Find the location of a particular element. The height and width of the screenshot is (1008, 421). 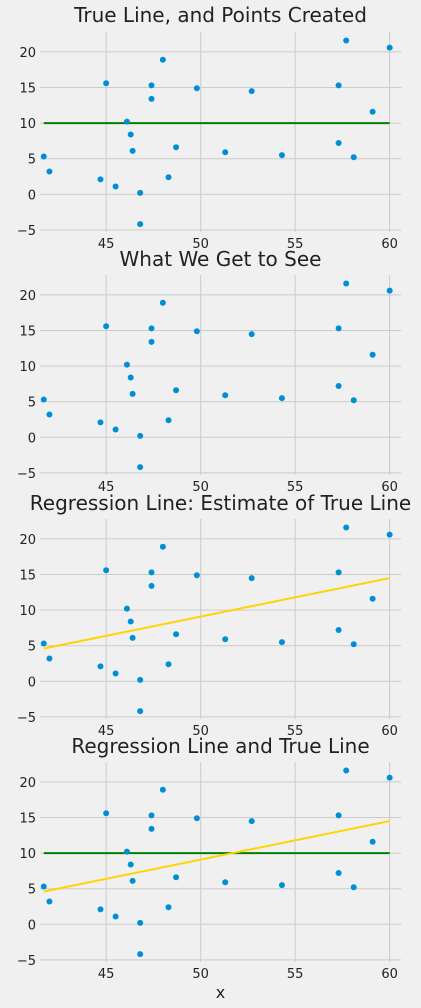

chart-title: What We Get to See is located at coordinates (221, 259).